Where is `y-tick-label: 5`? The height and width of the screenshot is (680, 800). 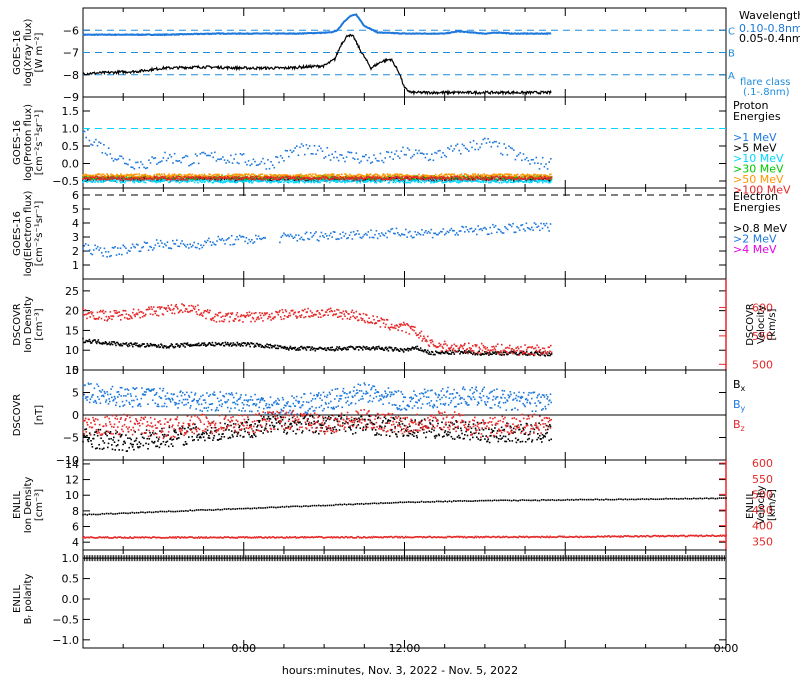 y-tick-label: 5 is located at coordinates (75, 209).